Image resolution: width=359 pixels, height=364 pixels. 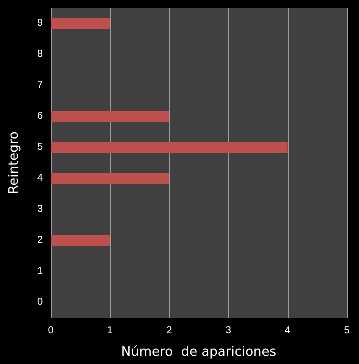 What do you see at coordinates (40, 271) in the screenshot?
I see `y-tick-label: 1` at bounding box center [40, 271].